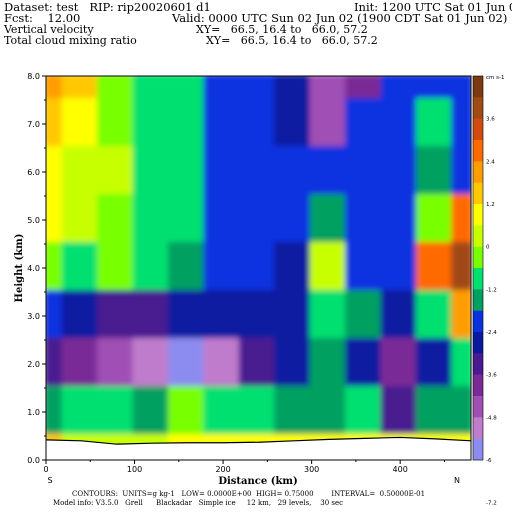 The width and height of the screenshot is (512, 512). Describe the element at coordinates (282, 29) in the screenshot. I see `cross-section-coords-primary: XY= 66.5, 16.4 to 66.0, 57.2` at that location.